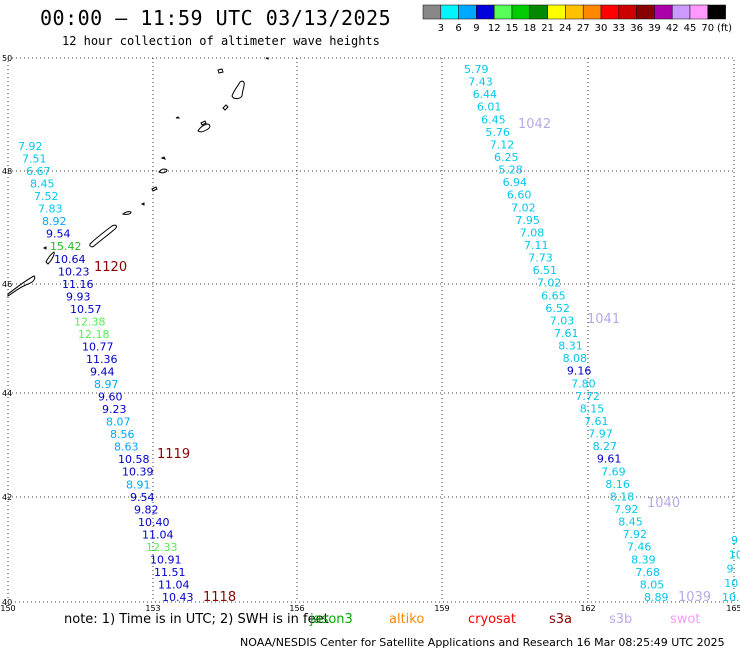 The image size is (740, 650). What do you see at coordinates (663, 503) in the screenshot?
I see `pressure-label: 1040` at bounding box center [663, 503].